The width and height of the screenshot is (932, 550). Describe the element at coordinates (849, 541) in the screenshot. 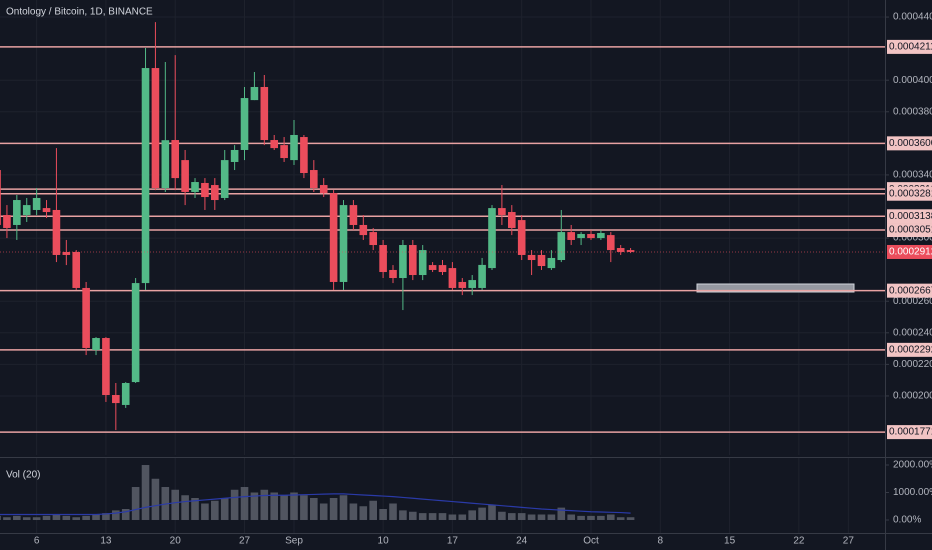

I see `x-tick-label: 27` at that location.